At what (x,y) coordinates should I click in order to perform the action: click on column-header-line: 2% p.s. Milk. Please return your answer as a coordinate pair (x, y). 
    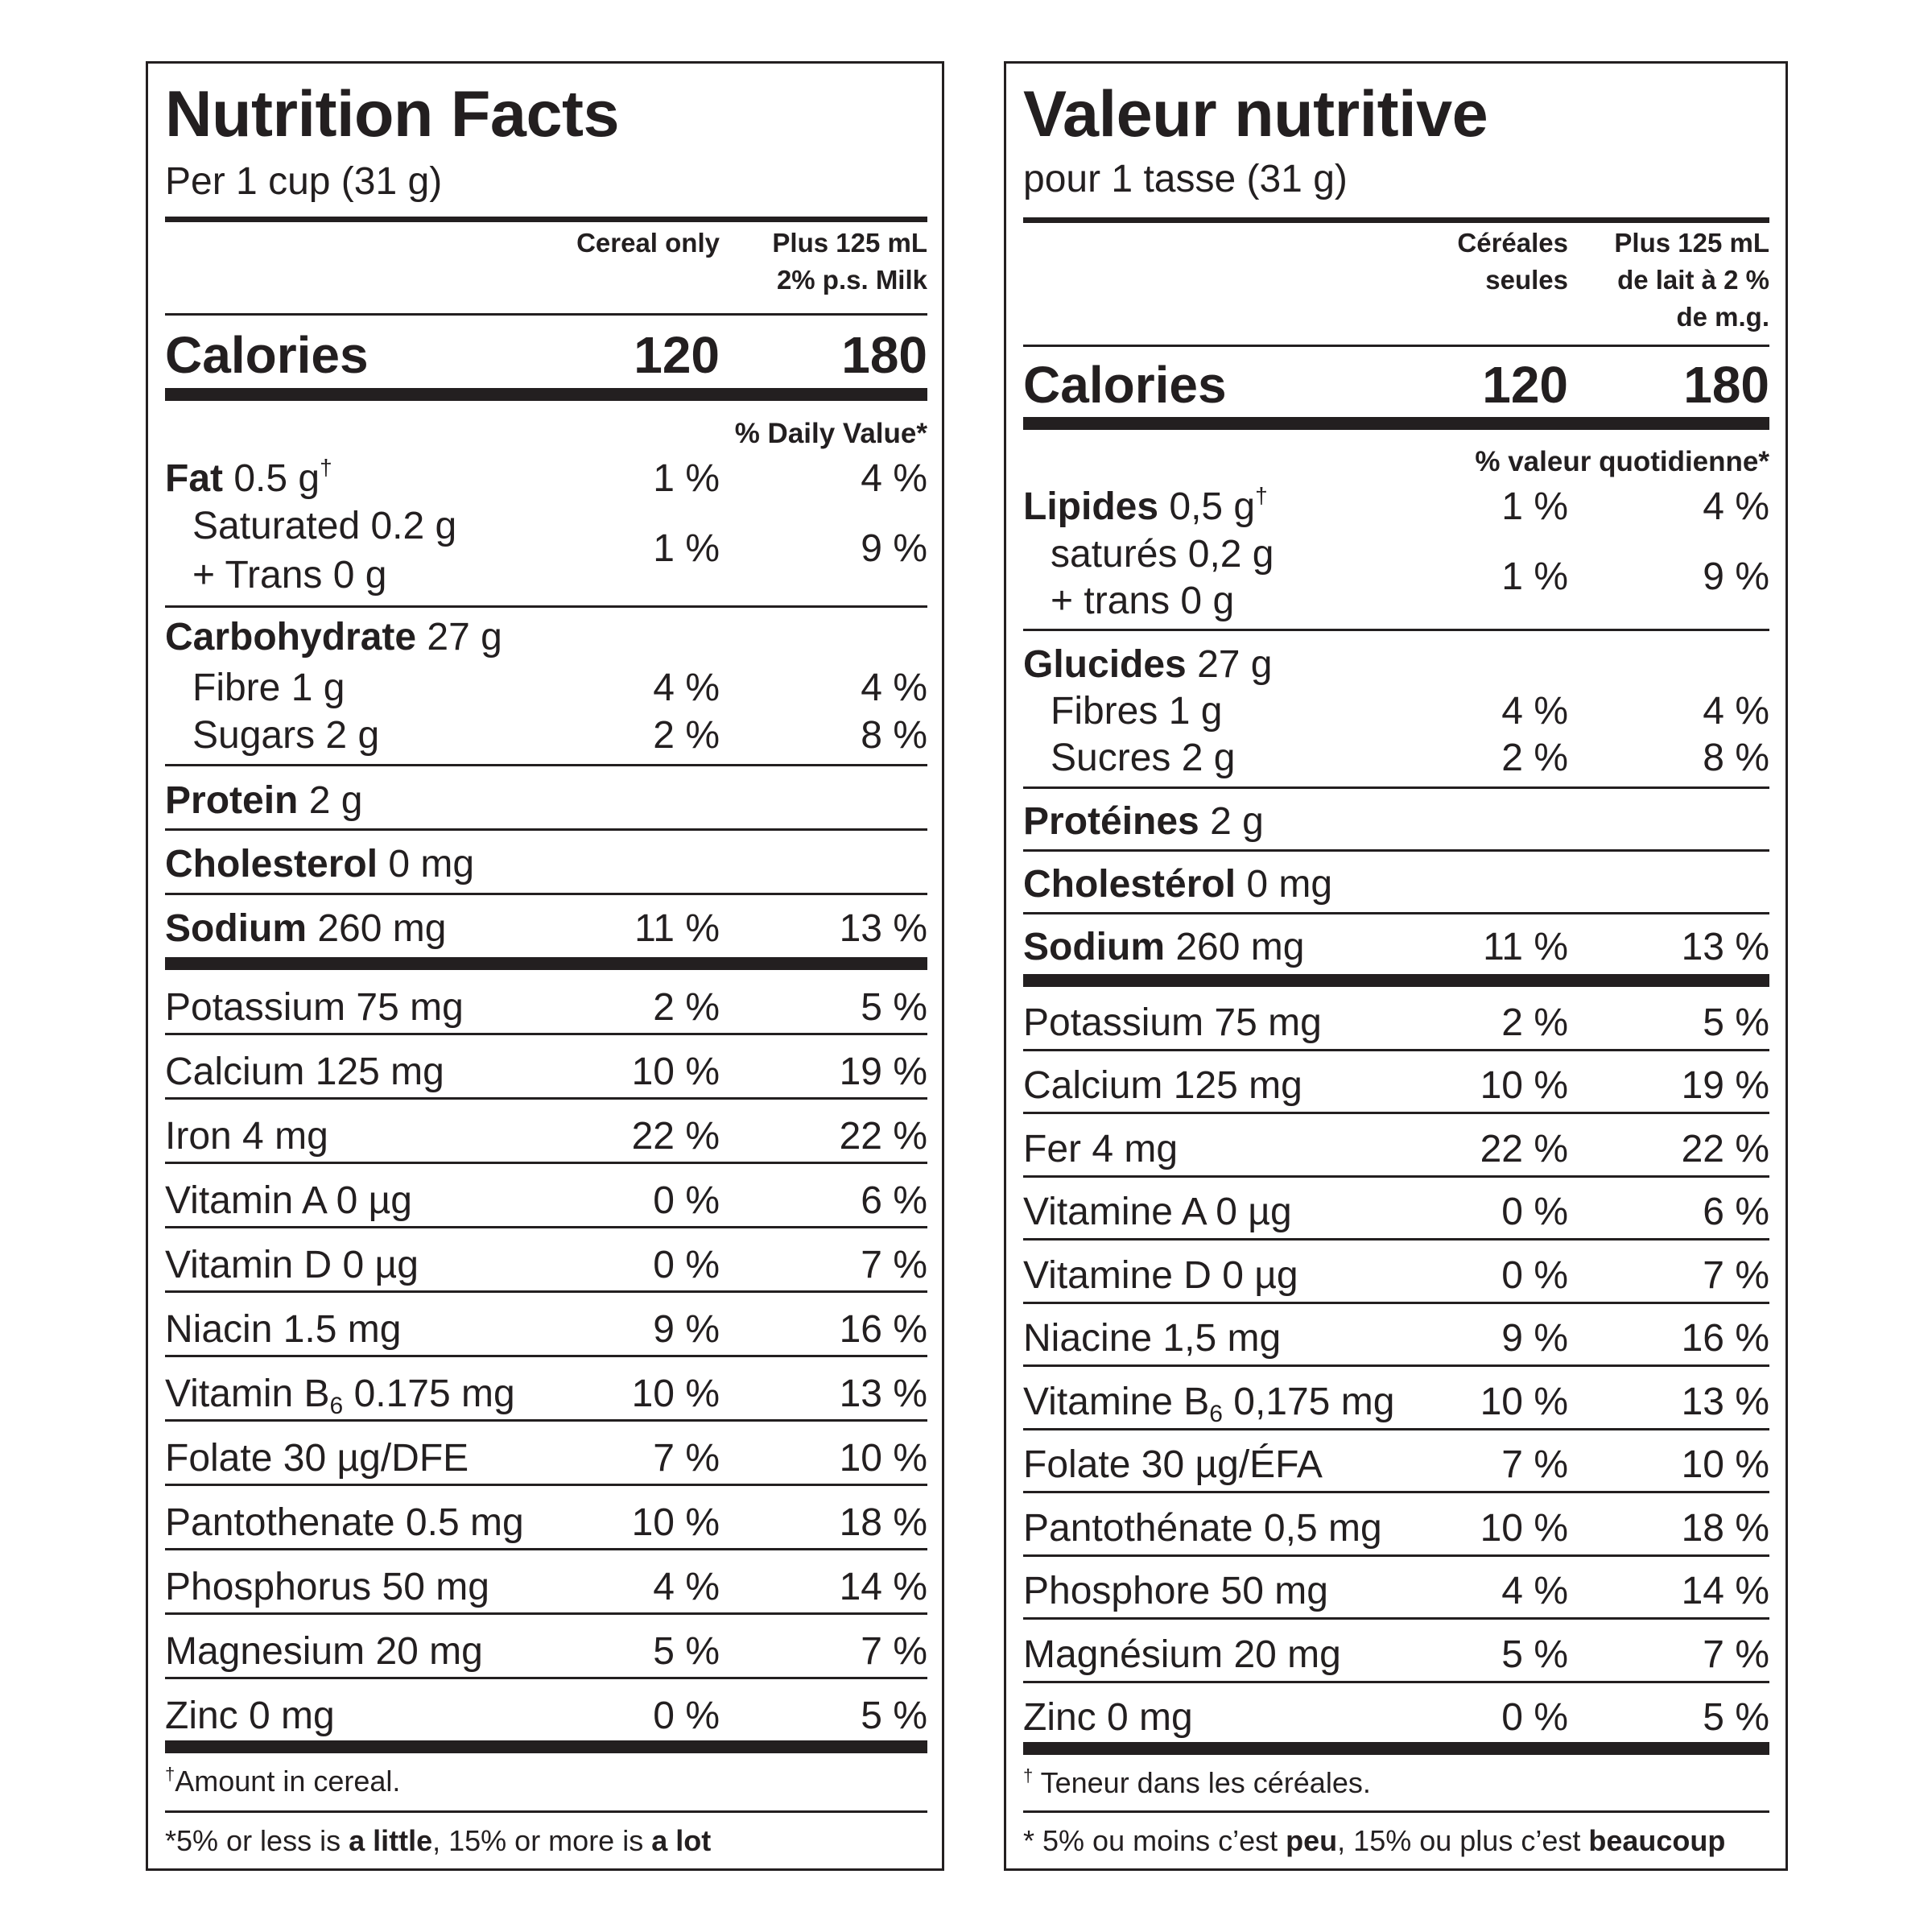
    Looking at the image, I should click on (851, 280).